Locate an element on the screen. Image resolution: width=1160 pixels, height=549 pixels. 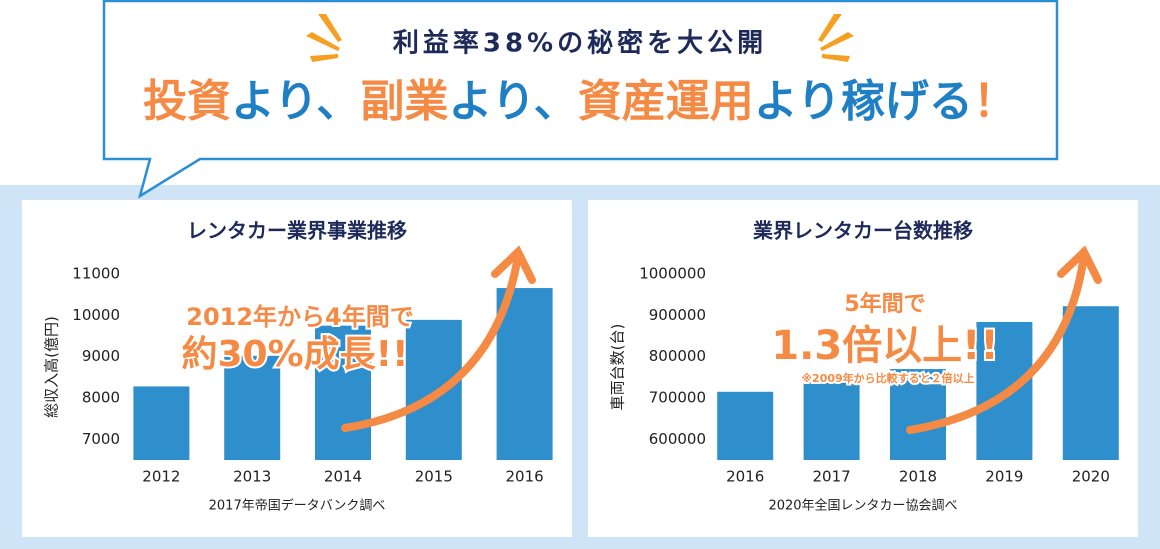
y-tick-label: 1000000 is located at coordinates (672, 274).